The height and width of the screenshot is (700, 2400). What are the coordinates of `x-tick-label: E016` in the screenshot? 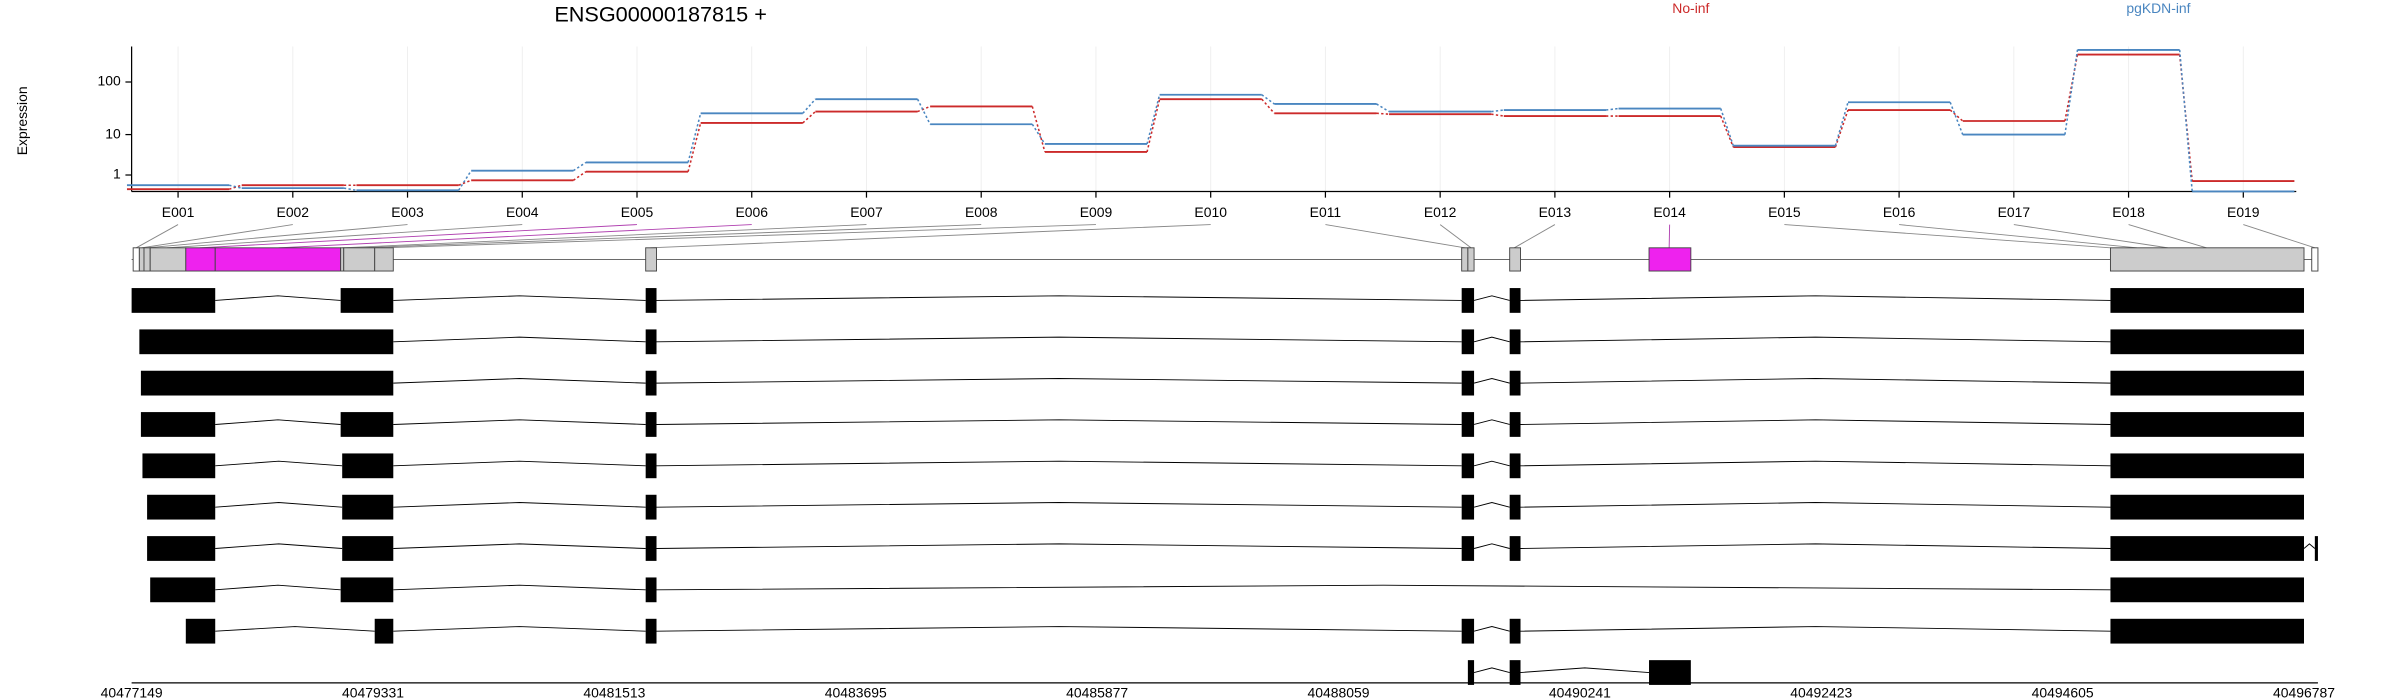 It's located at (1899, 212).